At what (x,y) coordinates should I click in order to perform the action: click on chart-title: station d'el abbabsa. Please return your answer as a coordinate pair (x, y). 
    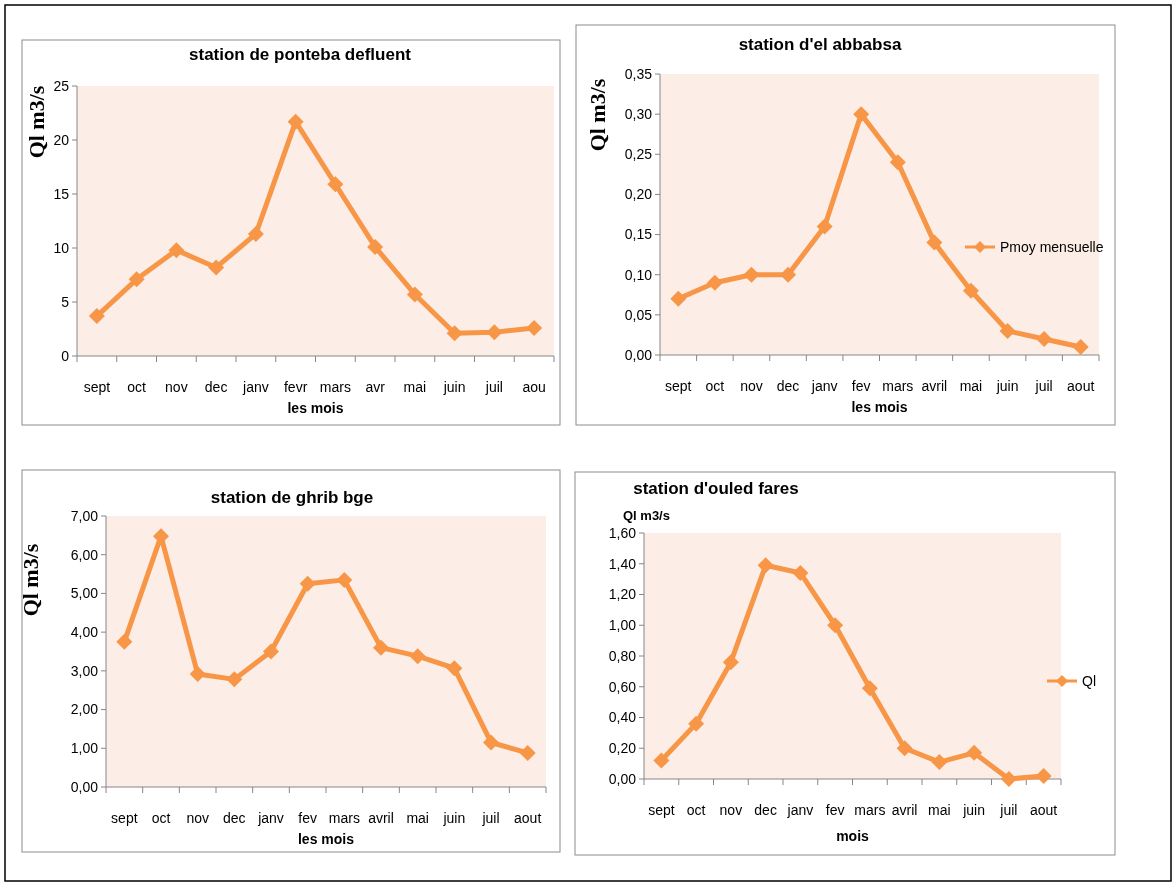
    Looking at the image, I should click on (820, 44).